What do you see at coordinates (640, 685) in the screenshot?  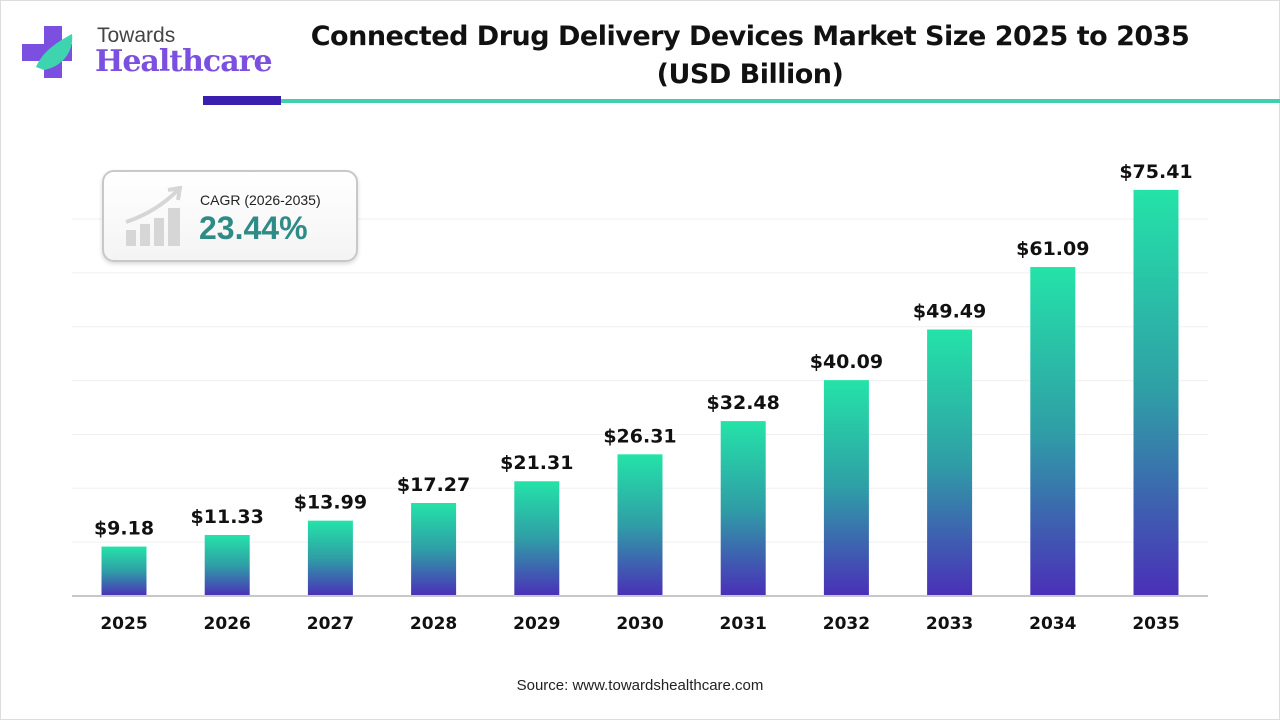 I see `source-text: Source: www.towardshealthcare.com` at bounding box center [640, 685].